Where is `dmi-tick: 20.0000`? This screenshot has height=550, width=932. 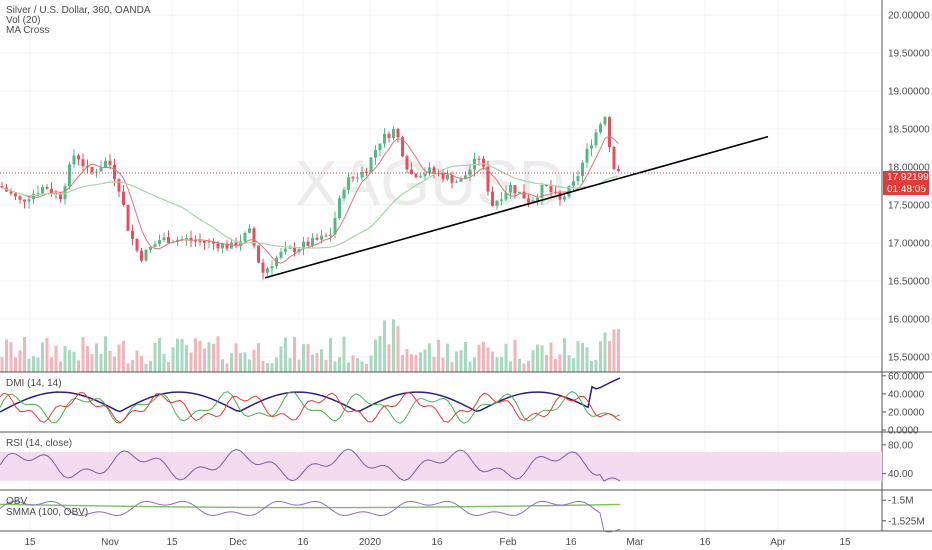 dmi-tick: 20.0000 is located at coordinates (906, 412).